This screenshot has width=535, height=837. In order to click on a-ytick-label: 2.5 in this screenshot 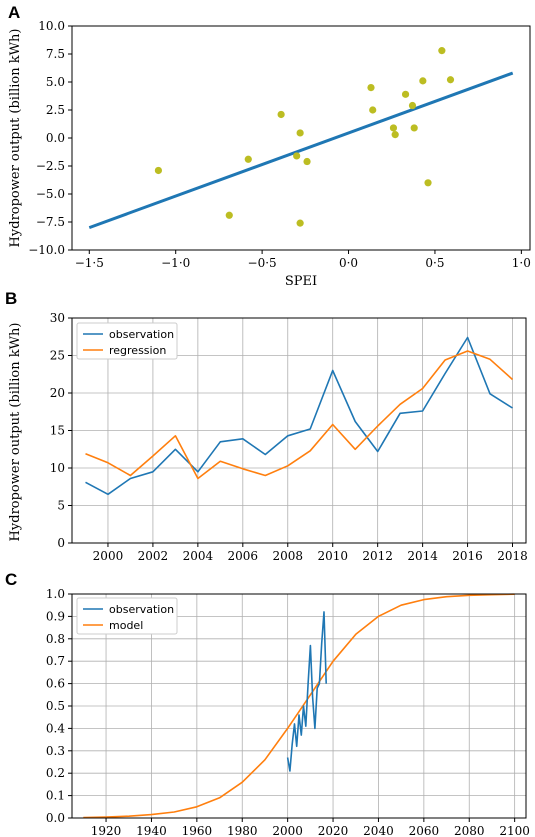, I will do `click(55, 110)`.